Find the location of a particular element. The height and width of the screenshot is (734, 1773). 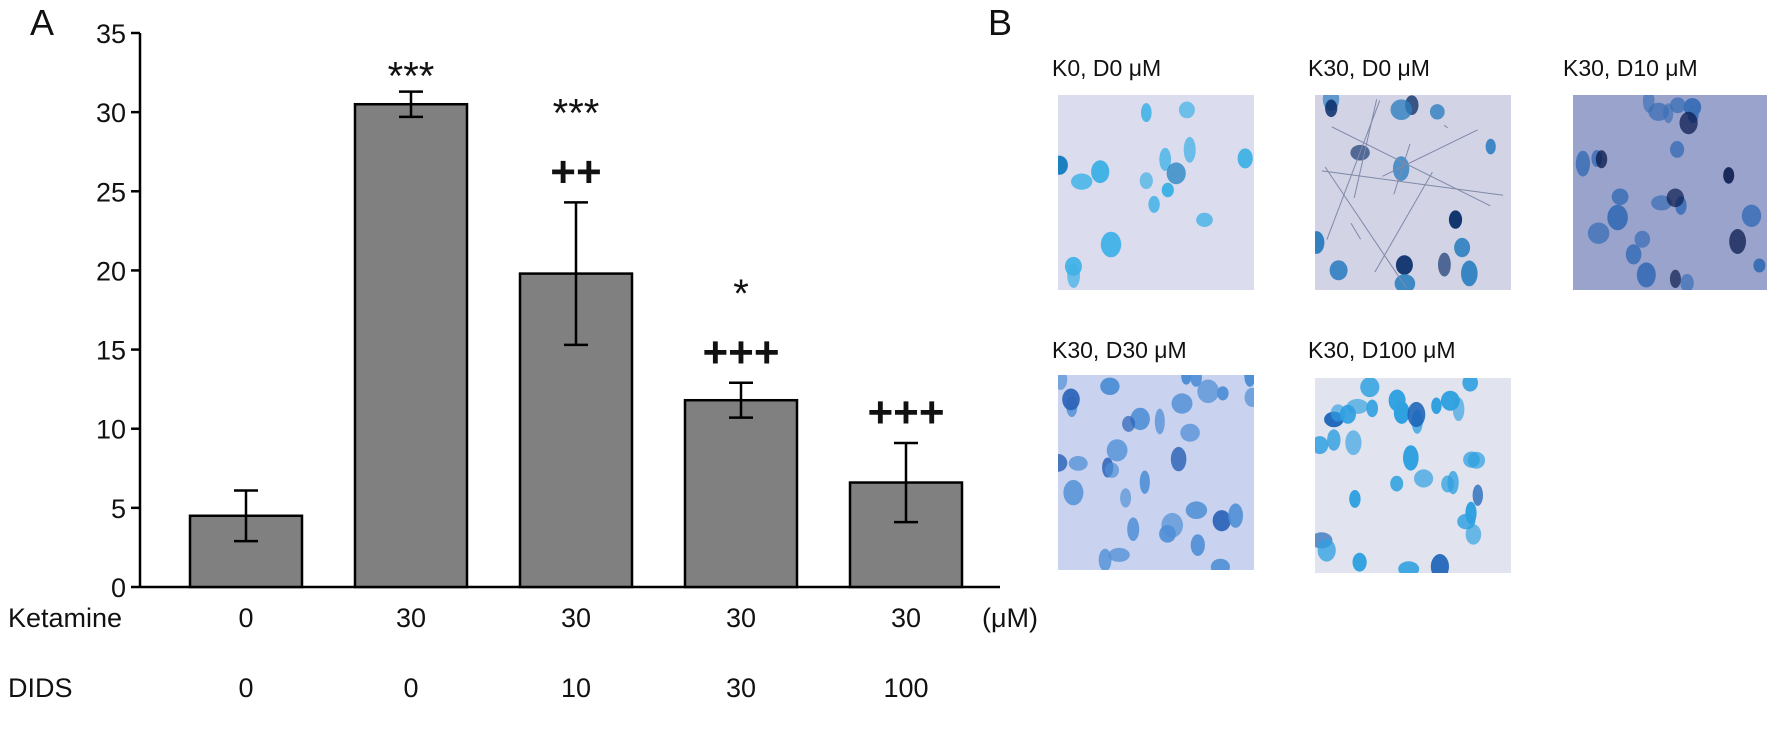

micrograph-label: K30, D100 μM is located at coordinates (1382, 350).